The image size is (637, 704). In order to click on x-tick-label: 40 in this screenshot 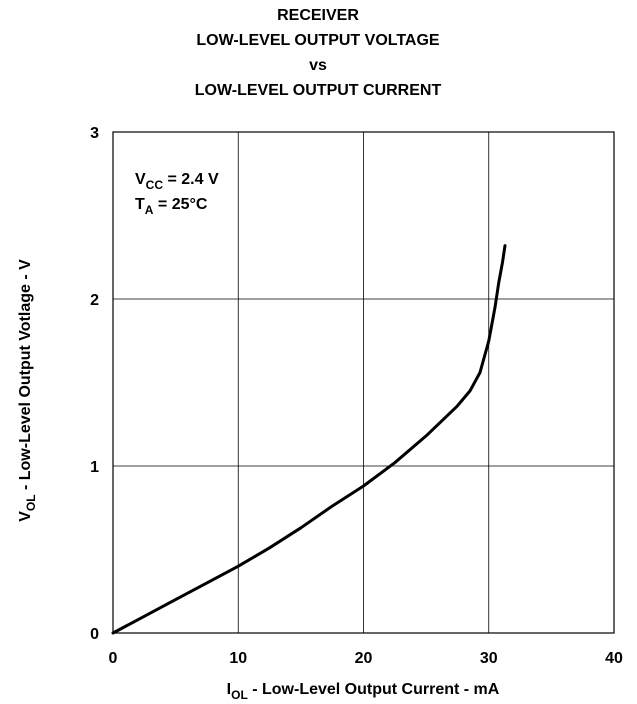, I will do `click(614, 658)`.